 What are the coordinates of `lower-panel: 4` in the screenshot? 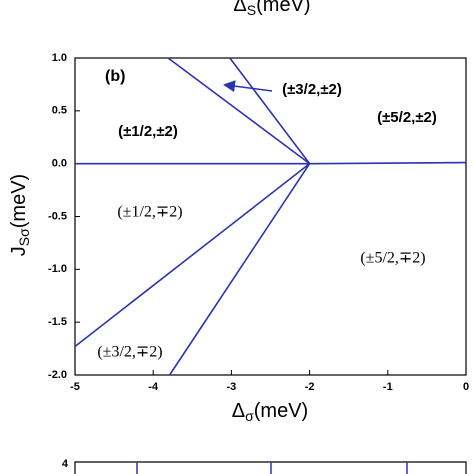 It's located at (264, 466).